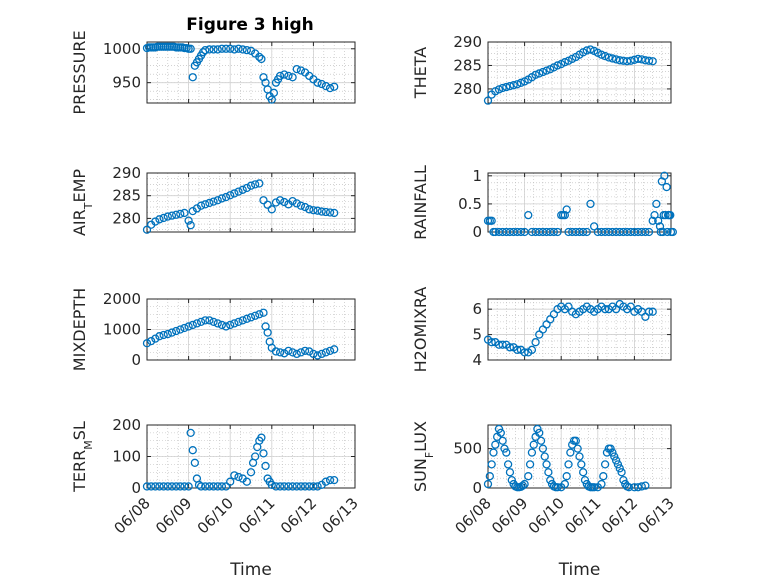 The width and height of the screenshot is (778, 583). Describe the element at coordinates (467, 449) in the screenshot. I see `y-tick-label: 500` at that location.